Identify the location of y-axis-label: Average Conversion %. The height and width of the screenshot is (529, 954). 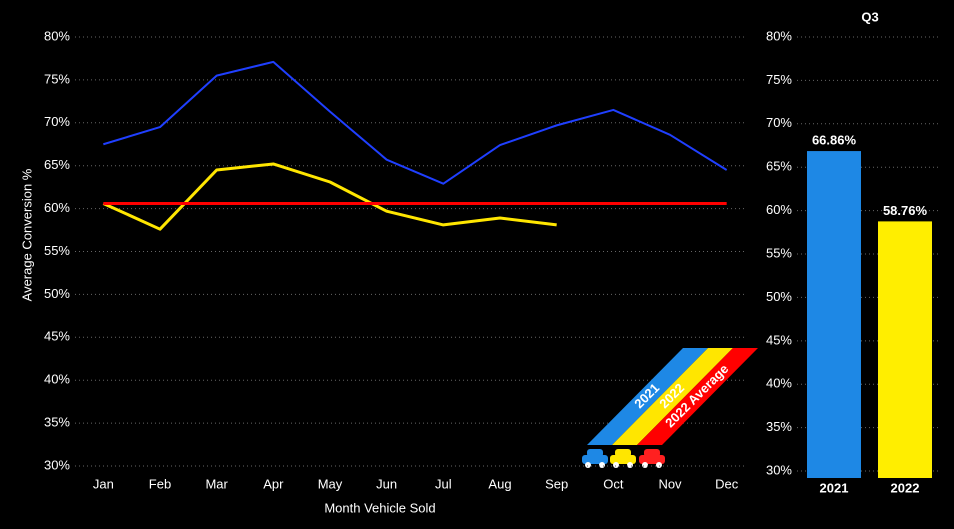
(26, 234).